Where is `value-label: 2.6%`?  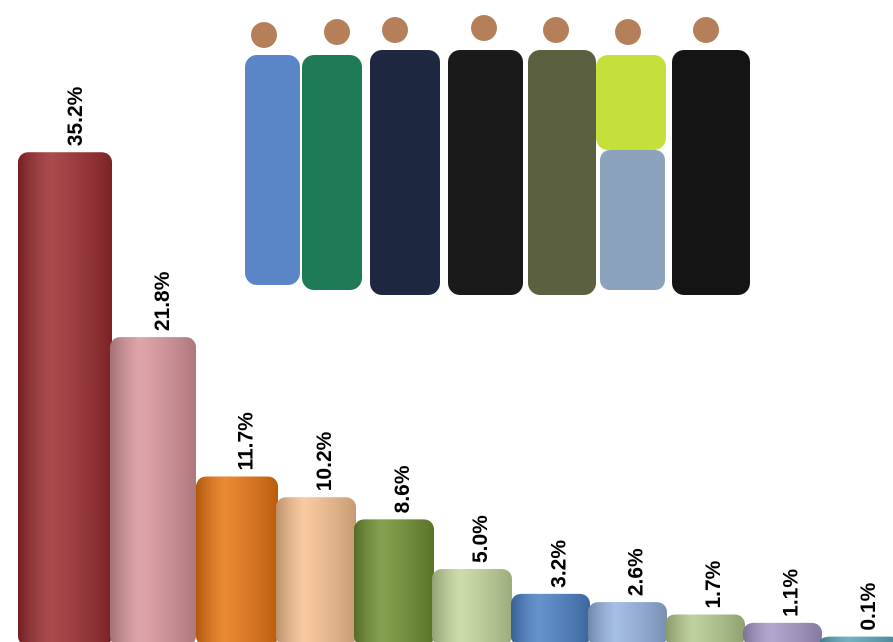 value-label: 2.6% is located at coordinates (636, 572).